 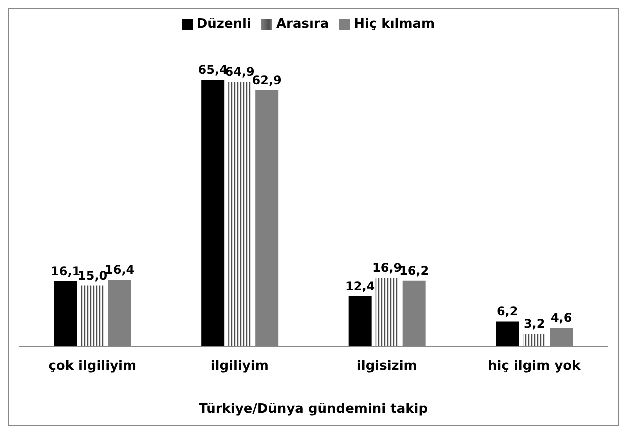 I want to click on data-label: 3,2, so click(x=535, y=323).